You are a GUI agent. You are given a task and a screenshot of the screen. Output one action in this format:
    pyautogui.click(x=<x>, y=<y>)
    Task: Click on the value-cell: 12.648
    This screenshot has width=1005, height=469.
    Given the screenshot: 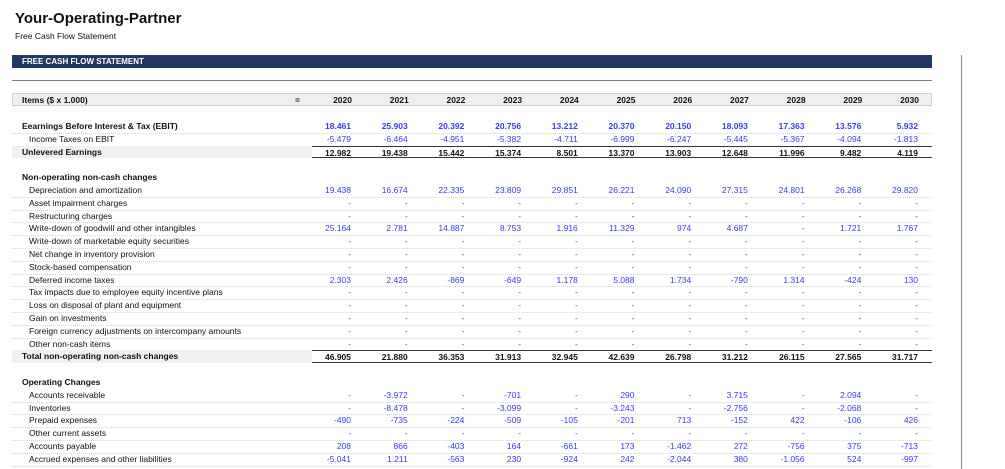 What is the action you would take?
    pyautogui.click(x=734, y=152)
    